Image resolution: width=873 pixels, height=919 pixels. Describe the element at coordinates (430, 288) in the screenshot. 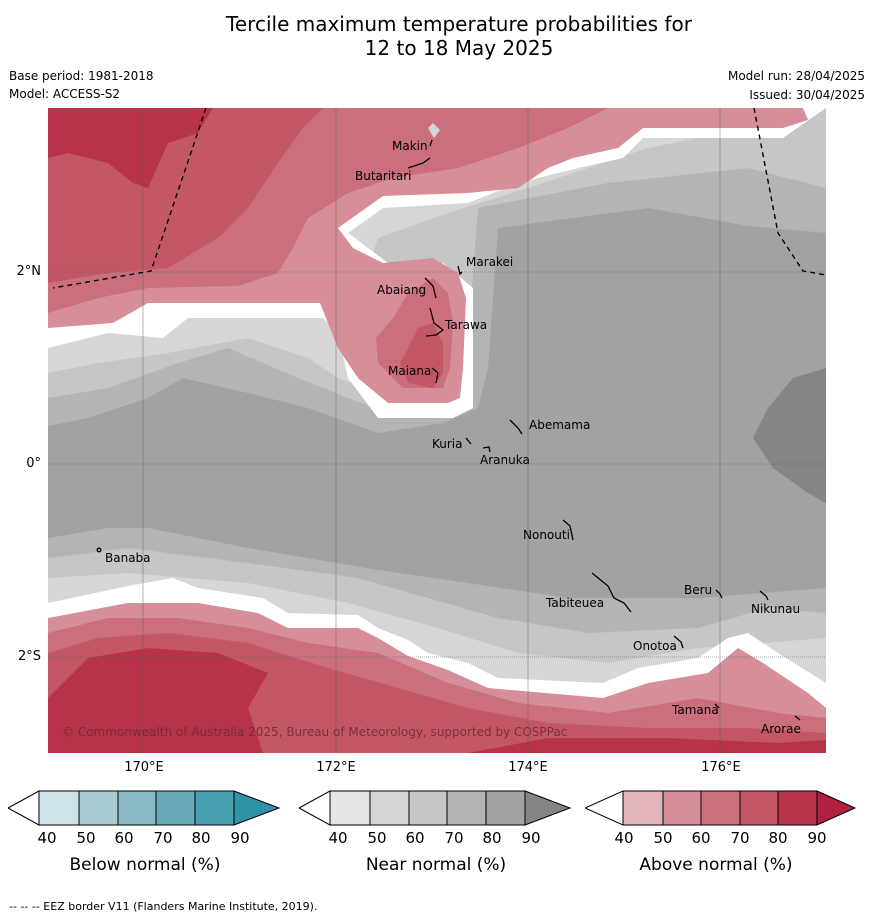

I see `abaiang-island` at that location.